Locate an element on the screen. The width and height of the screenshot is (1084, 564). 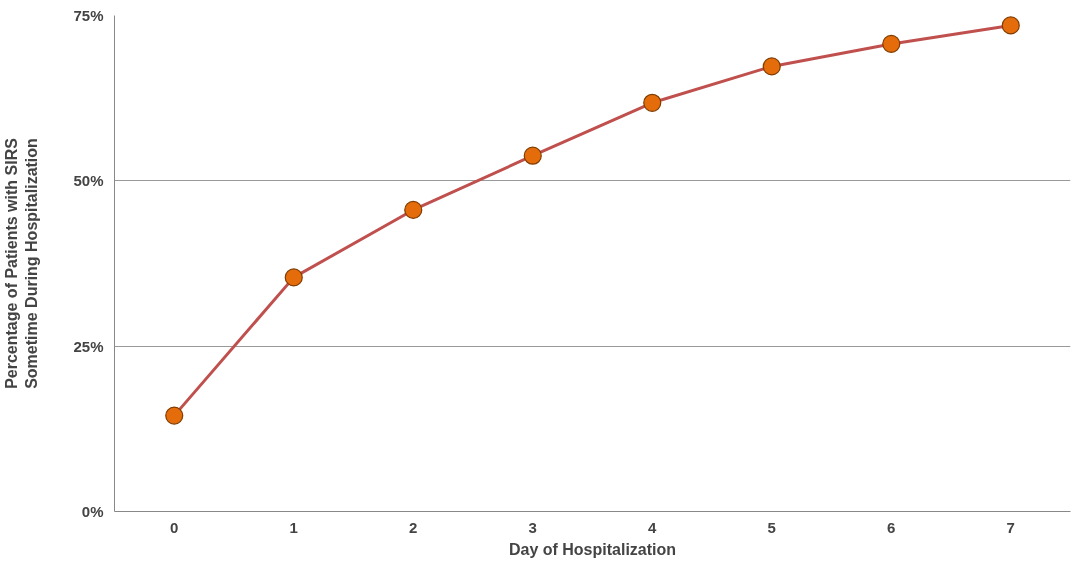
x-tick-label: 6 is located at coordinates (891, 527).